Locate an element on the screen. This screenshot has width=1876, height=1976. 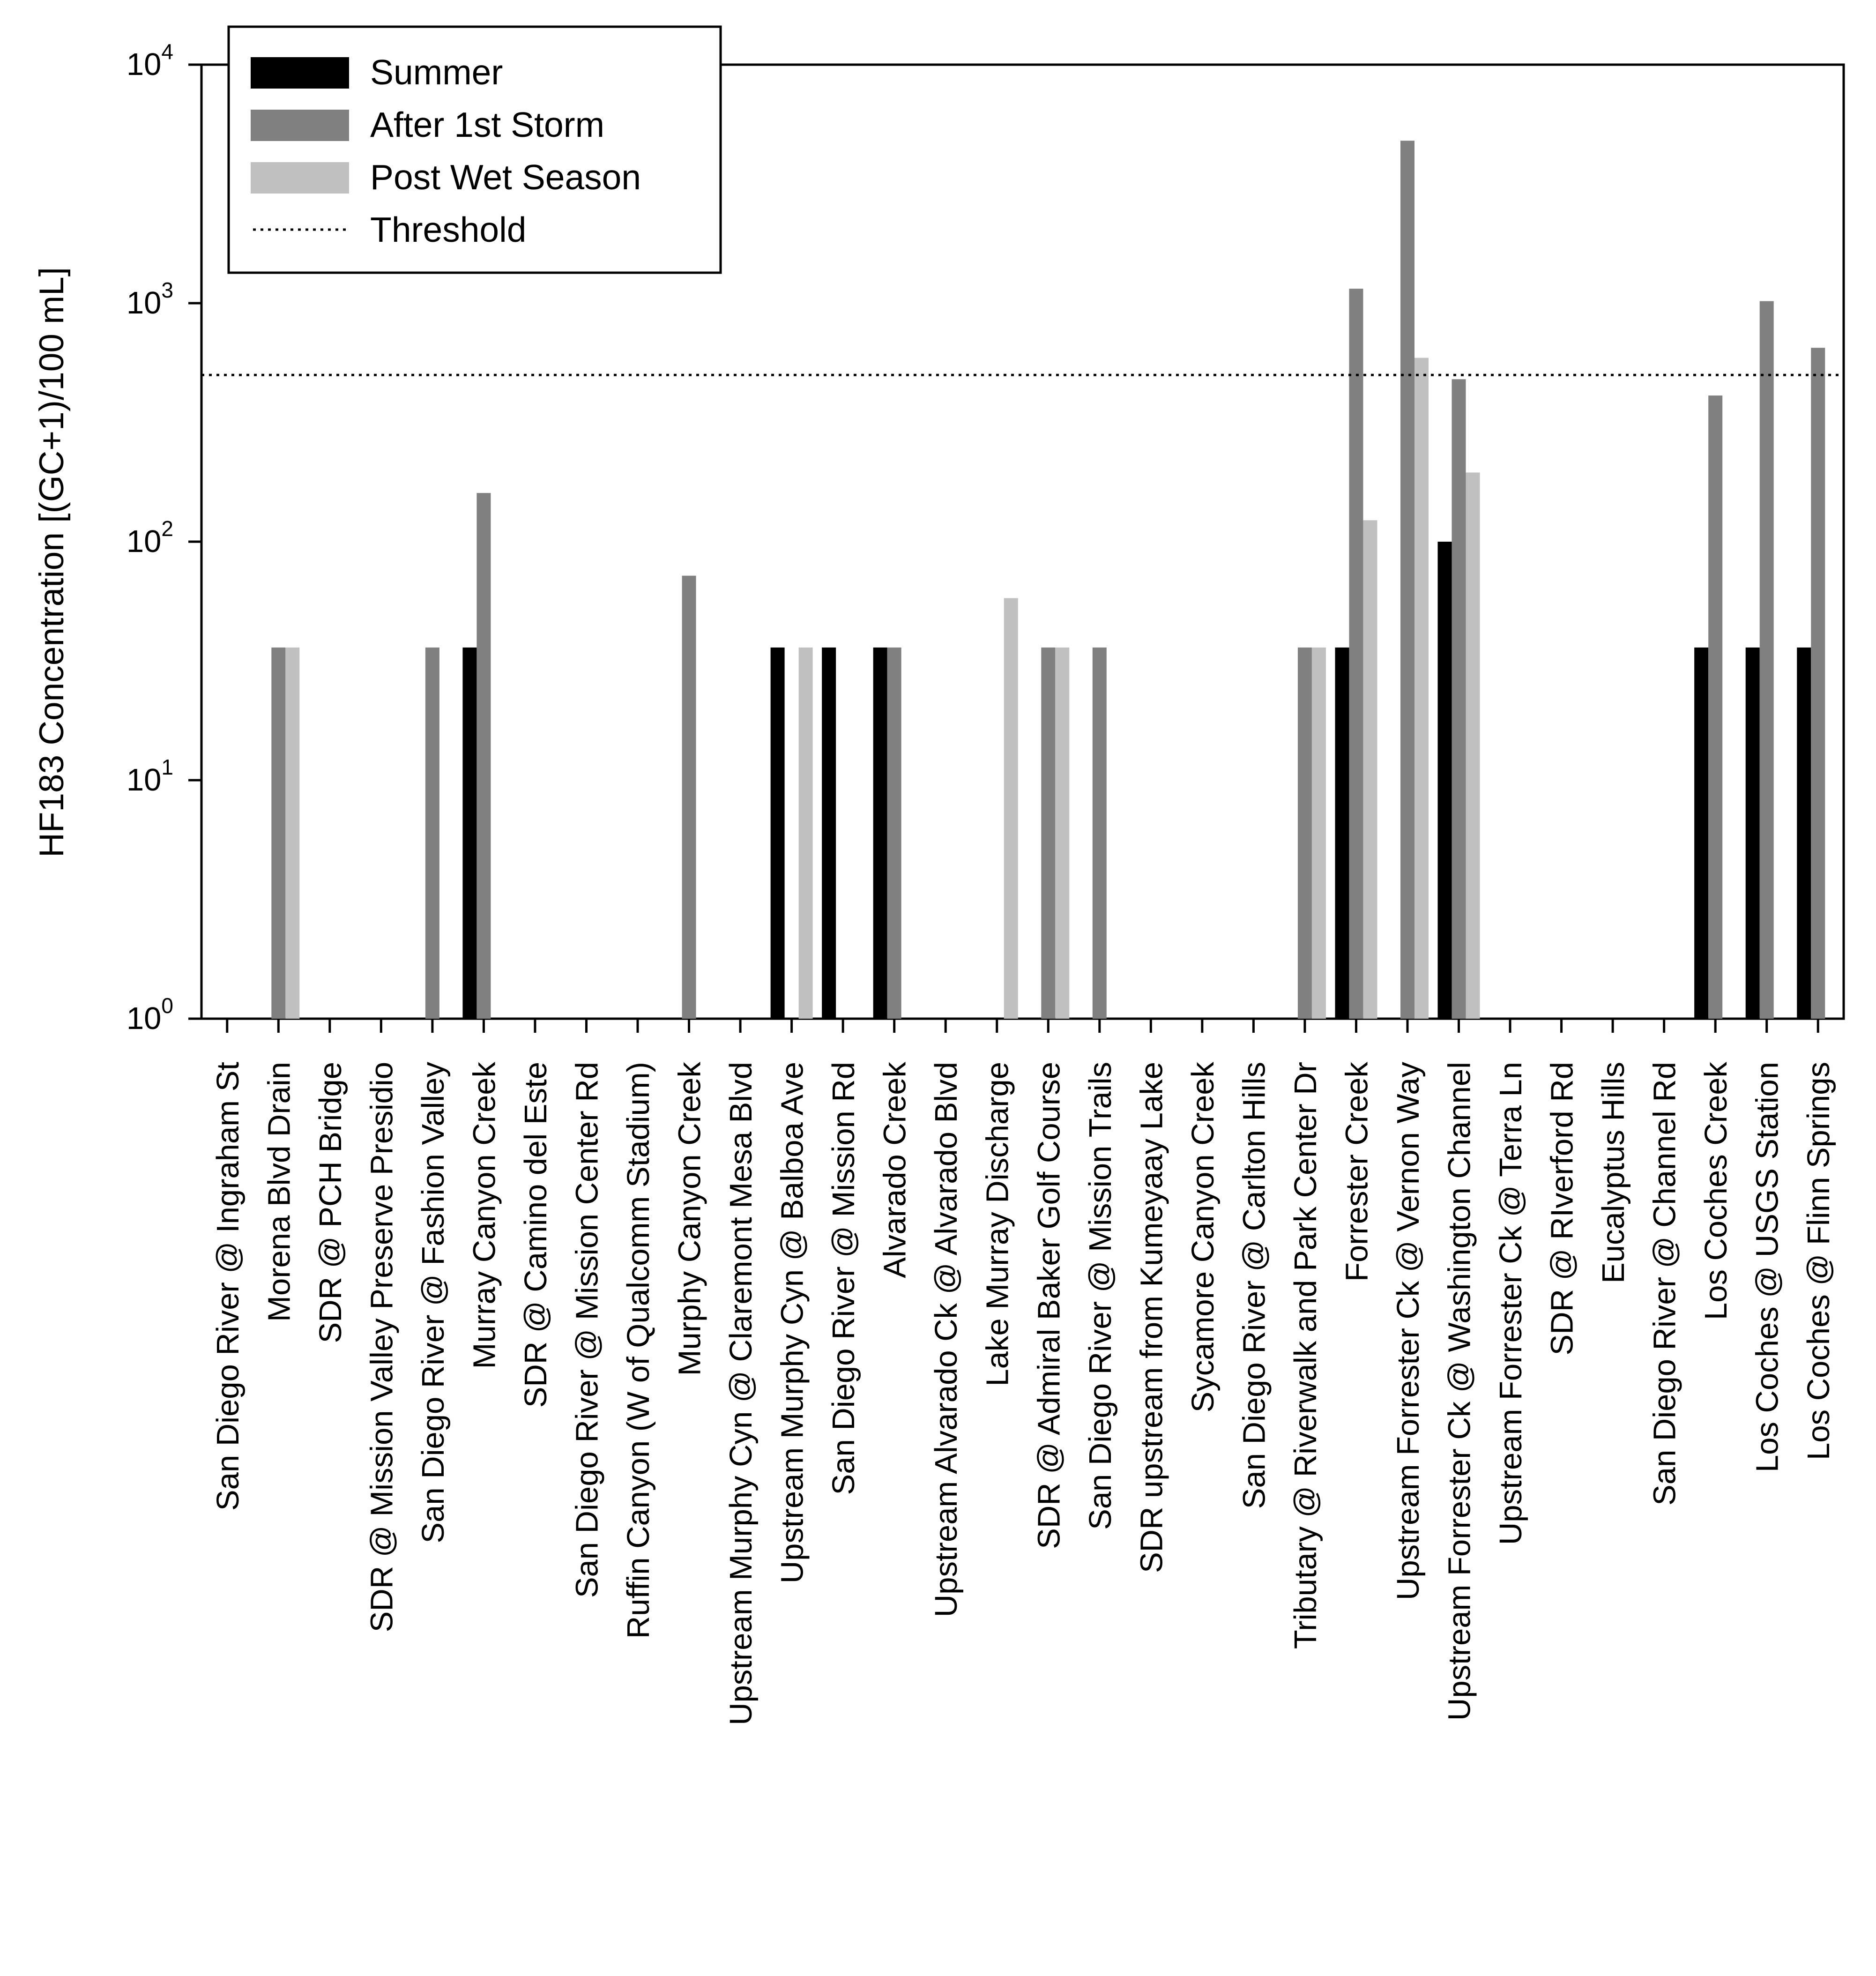
x-category-label: Upstream Murphy Cyn @ Balboa Ave is located at coordinates (793, 1322).